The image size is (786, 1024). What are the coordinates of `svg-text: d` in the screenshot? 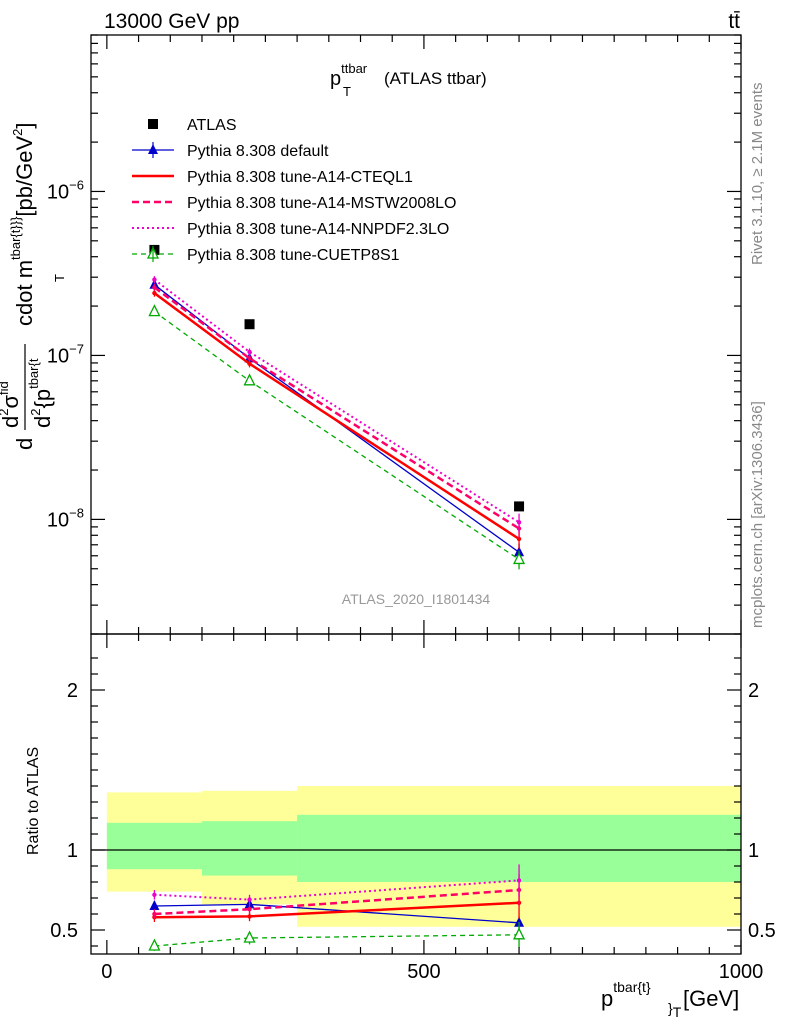 It's located at (24, 444).